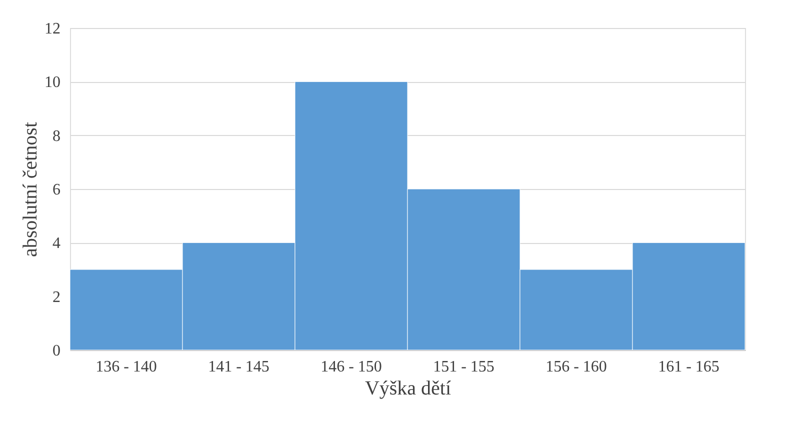 This screenshot has height=441, width=800. What do you see at coordinates (576, 367) in the screenshot?
I see `x-tick-label: 156 - 160` at bounding box center [576, 367].